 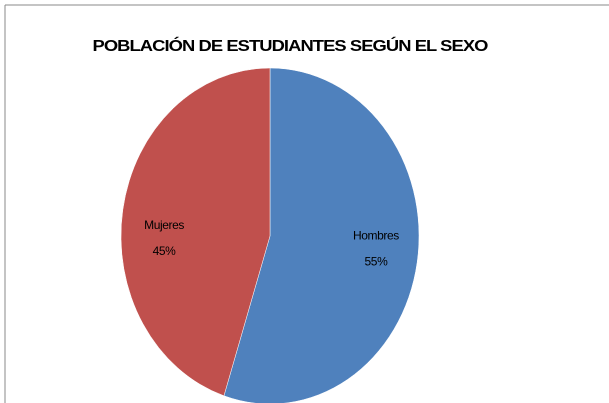 I want to click on value-label: 45%, so click(x=165, y=251).